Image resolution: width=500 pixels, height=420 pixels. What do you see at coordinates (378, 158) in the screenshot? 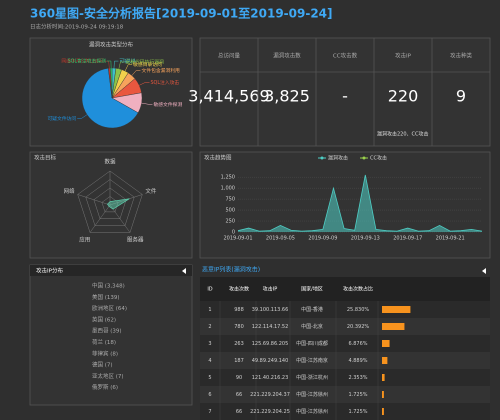
I see `legend-label: CC攻击` at bounding box center [378, 158].